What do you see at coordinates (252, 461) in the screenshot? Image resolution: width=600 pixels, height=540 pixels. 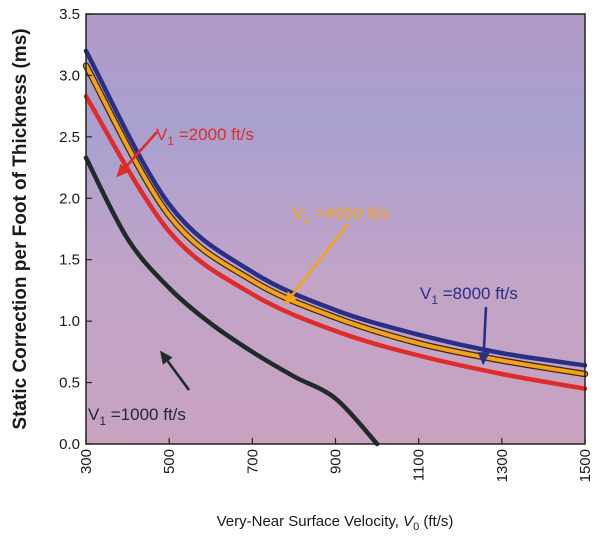 I see `x-tick-label: 700` at bounding box center [252, 461].